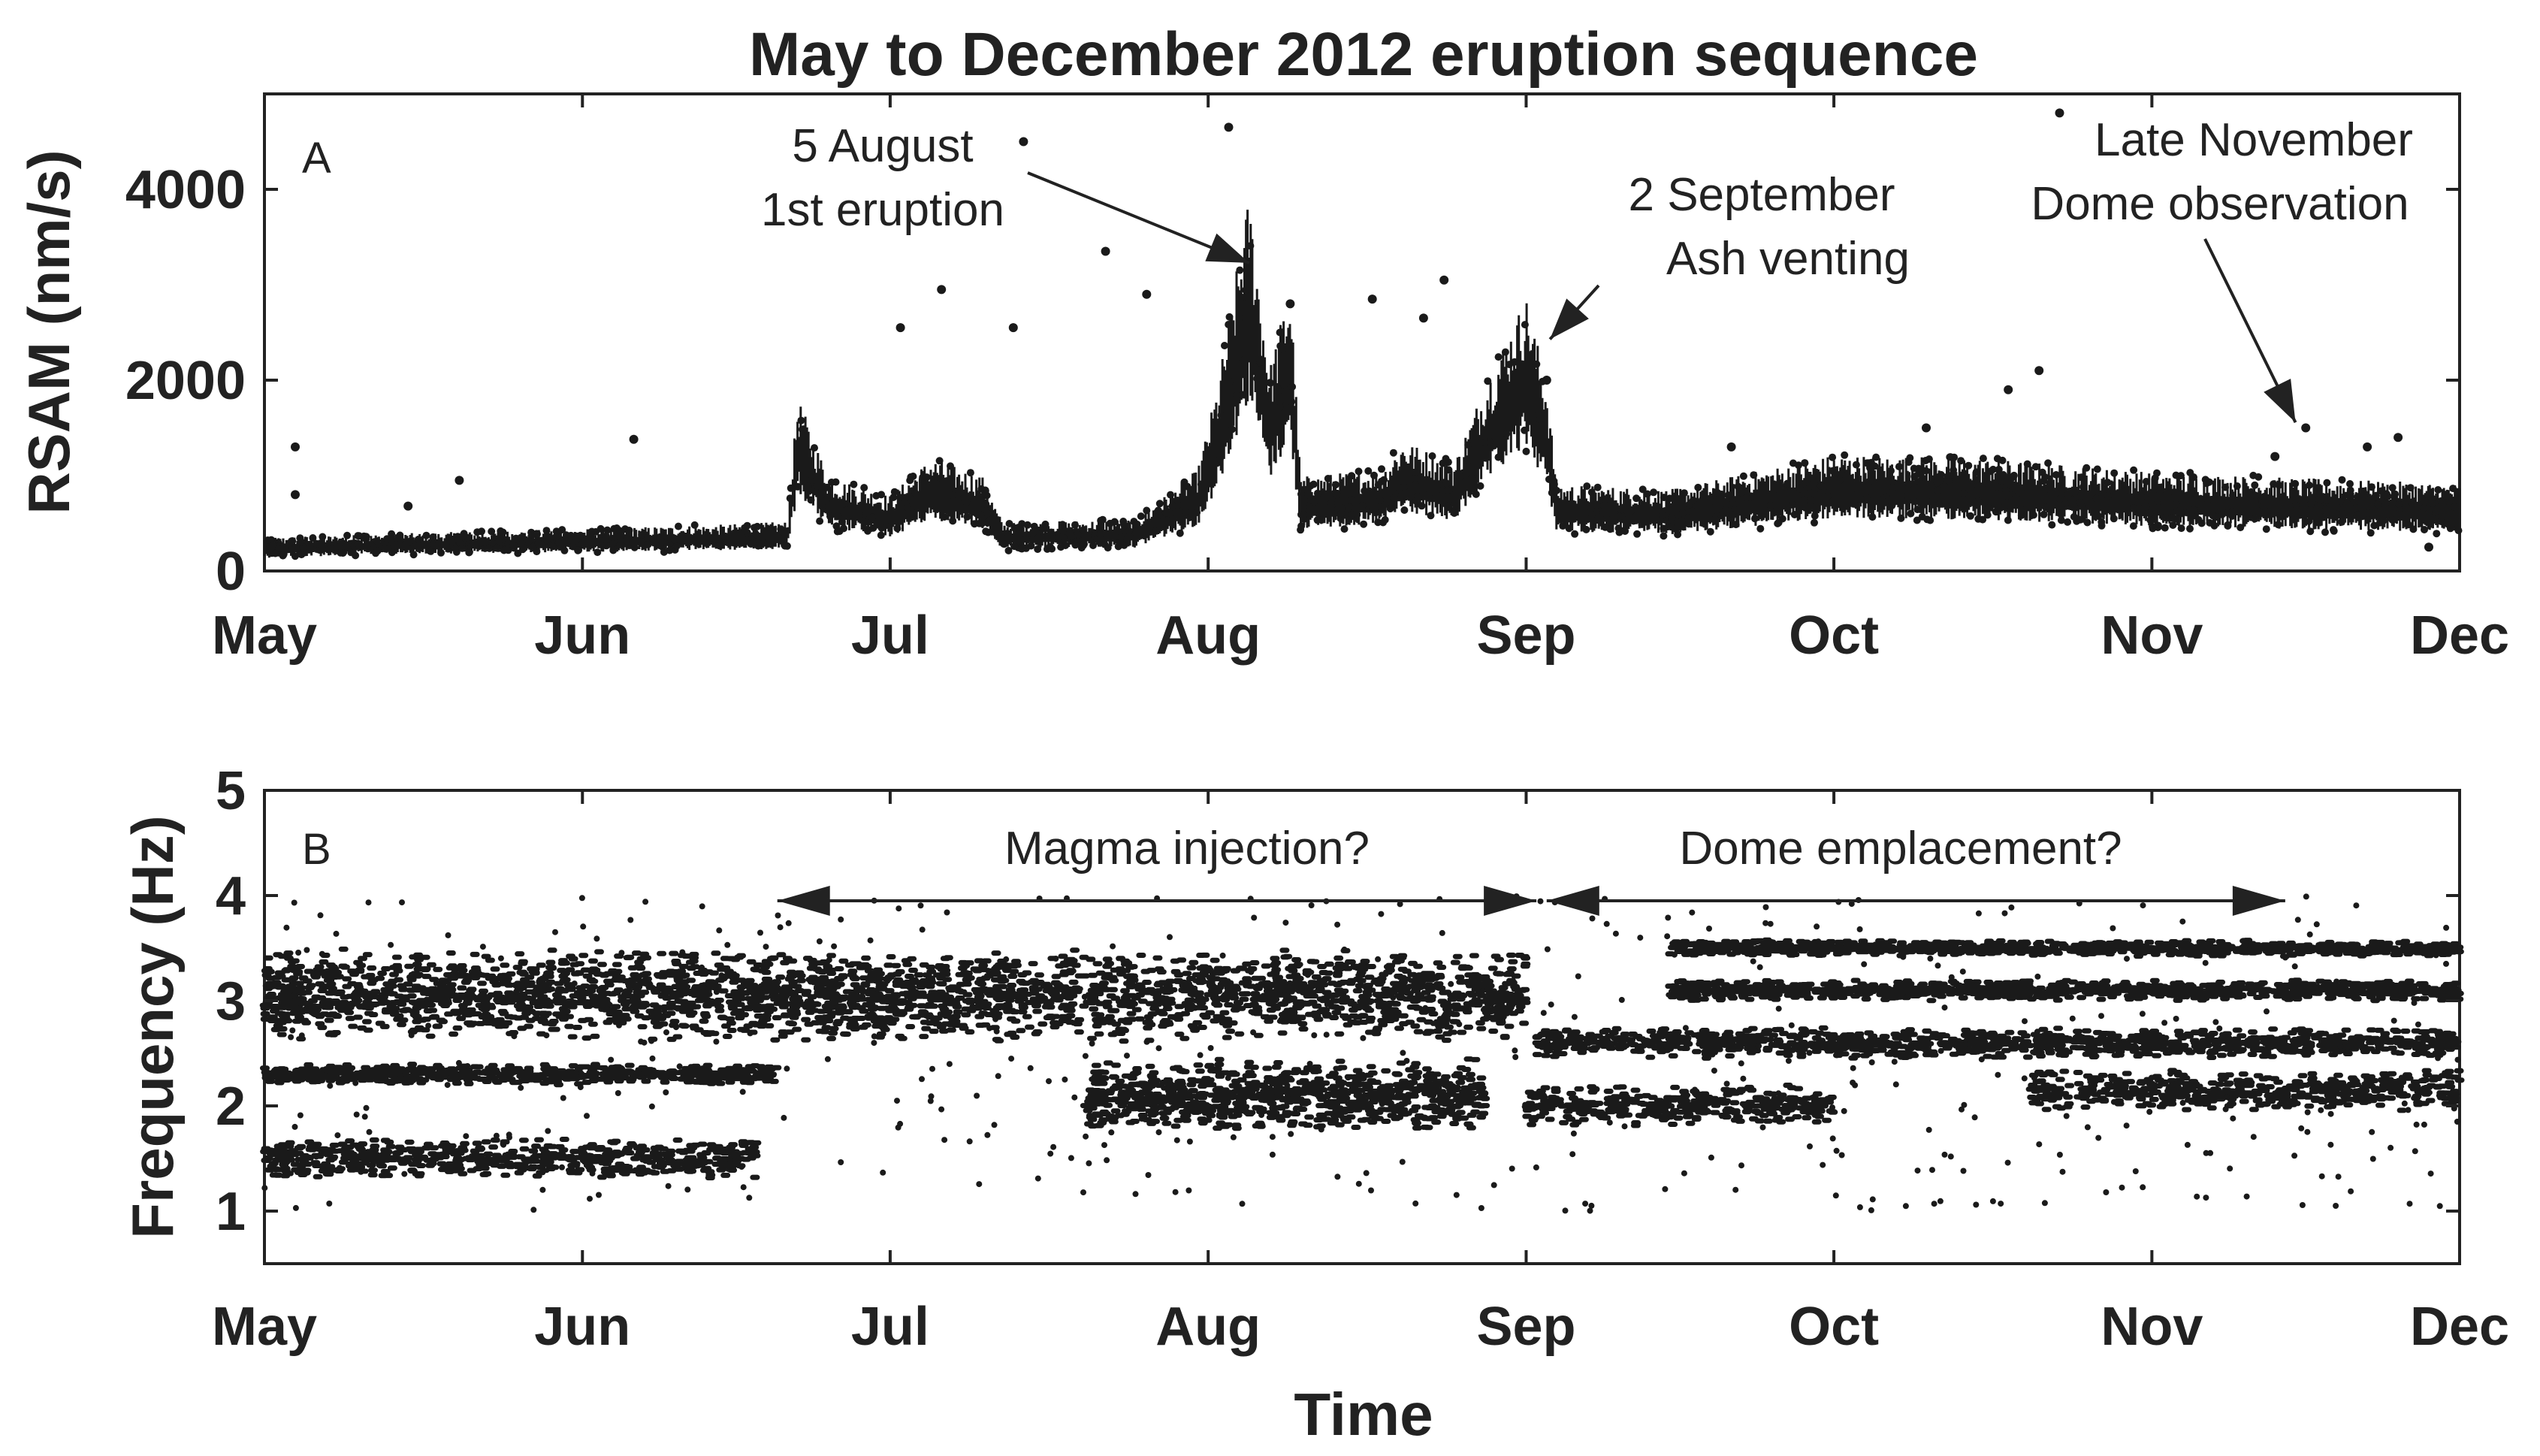 The width and height of the screenshot is (2540, 1456). What do you see at coordinates (1526, 1327) in the screenshot?
I see `x-tick-label: Sep` at bounding box center [1526, 1327].